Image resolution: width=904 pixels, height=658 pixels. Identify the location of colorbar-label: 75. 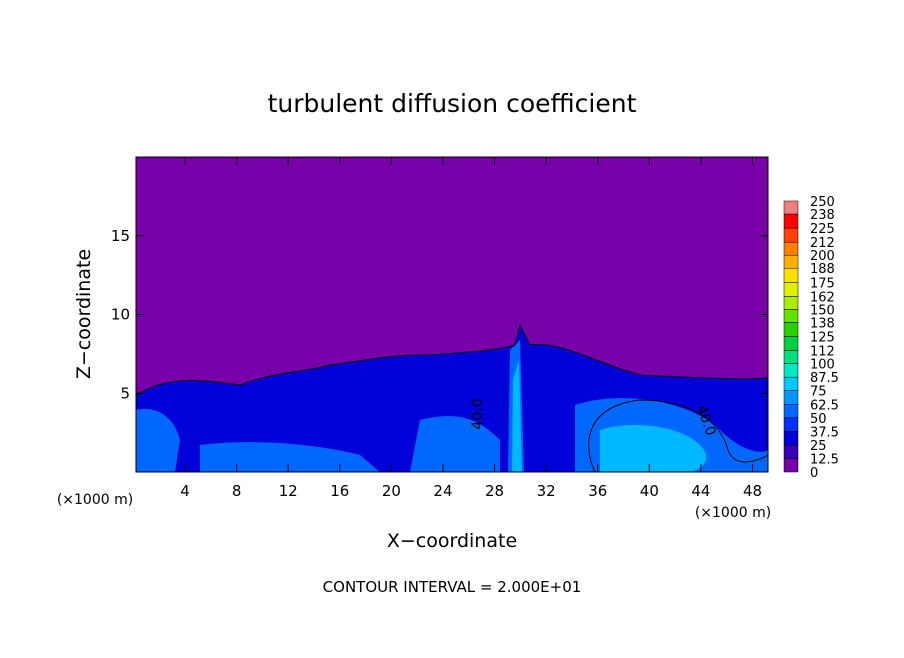
(818, 392).